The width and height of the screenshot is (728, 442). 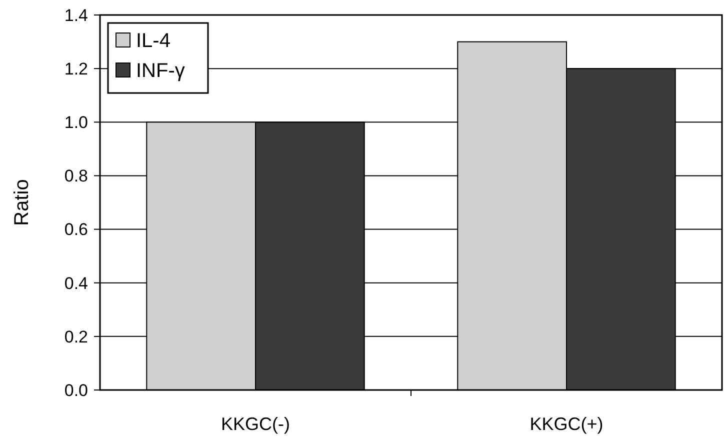 I want to click on y-tick-label: 0.8, so click(x=76, y=176).